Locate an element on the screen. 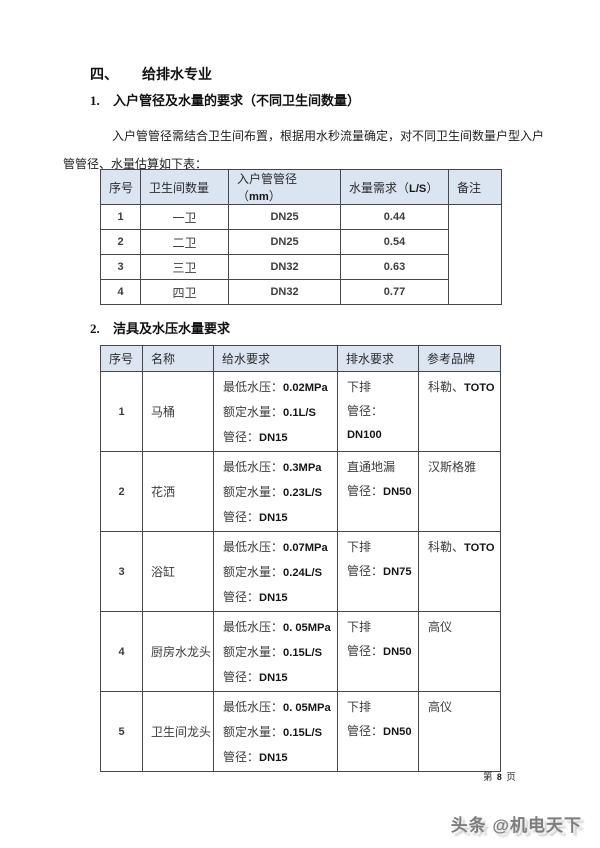 The width and height of the screenshot is (600, 848). page-footer: 第 8 页 is located at coordinates (500, 777).